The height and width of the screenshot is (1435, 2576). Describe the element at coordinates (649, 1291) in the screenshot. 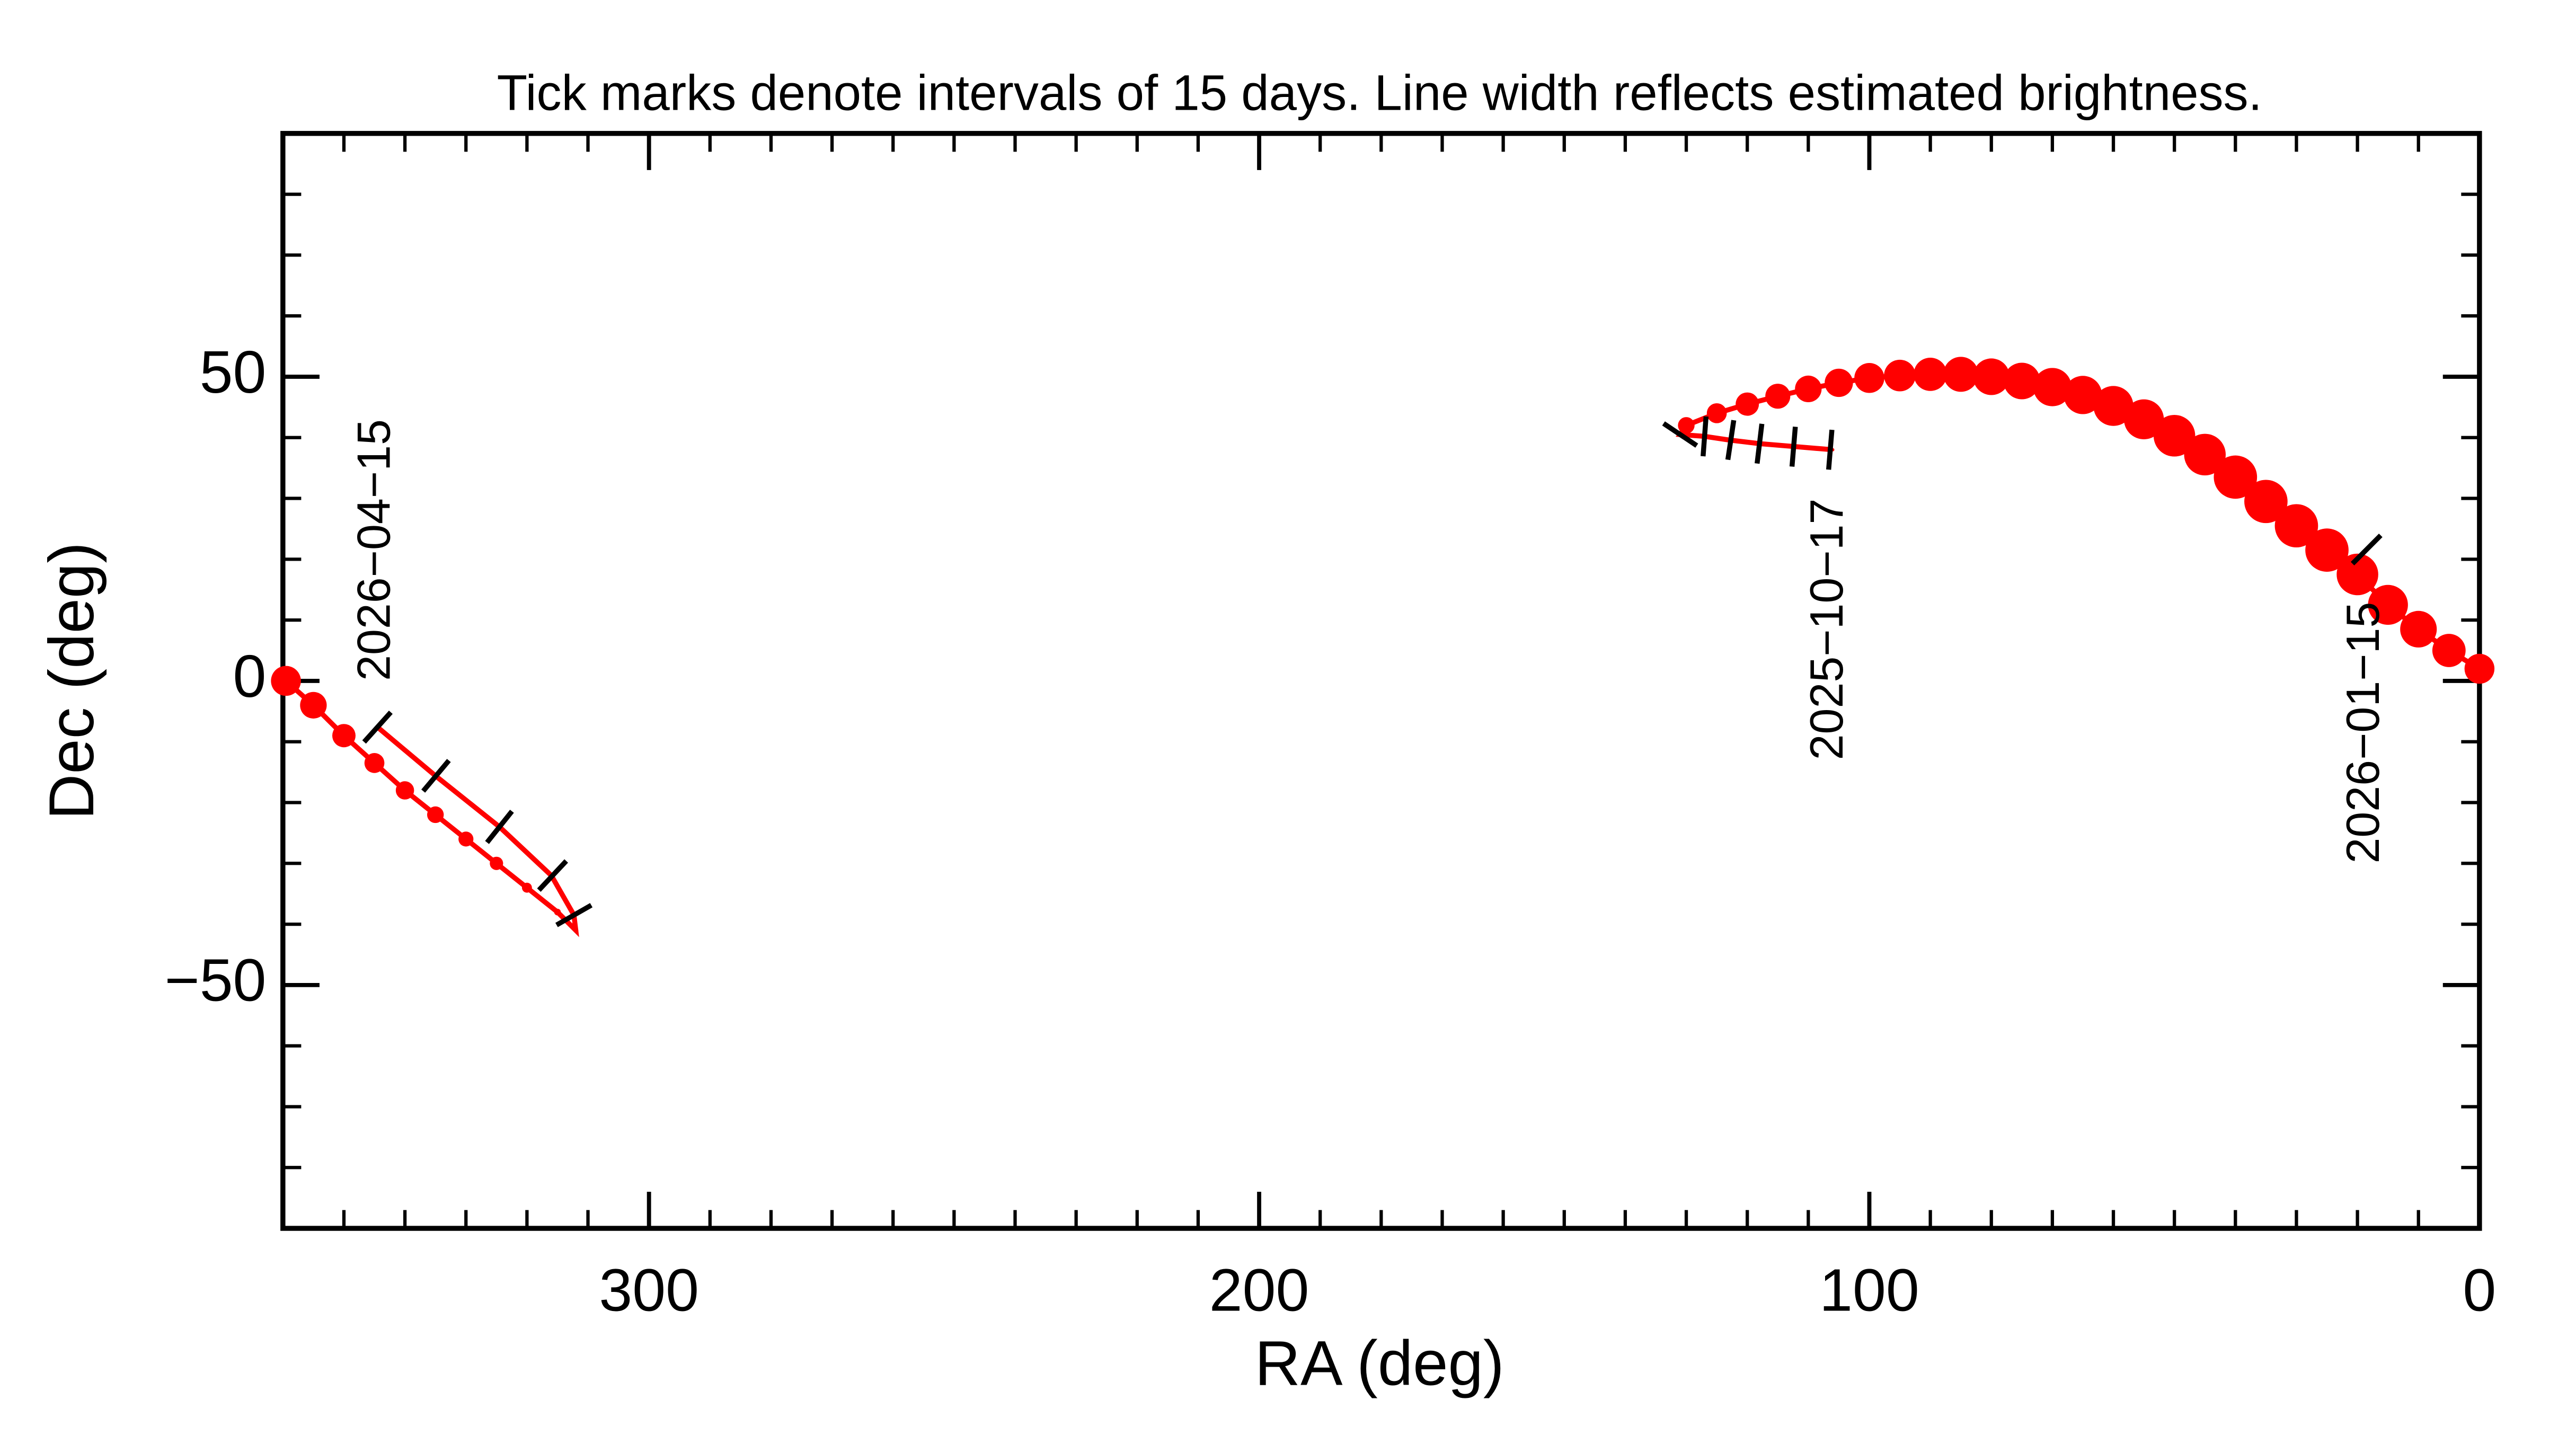

I see `x-tick-label: 300` at that location.